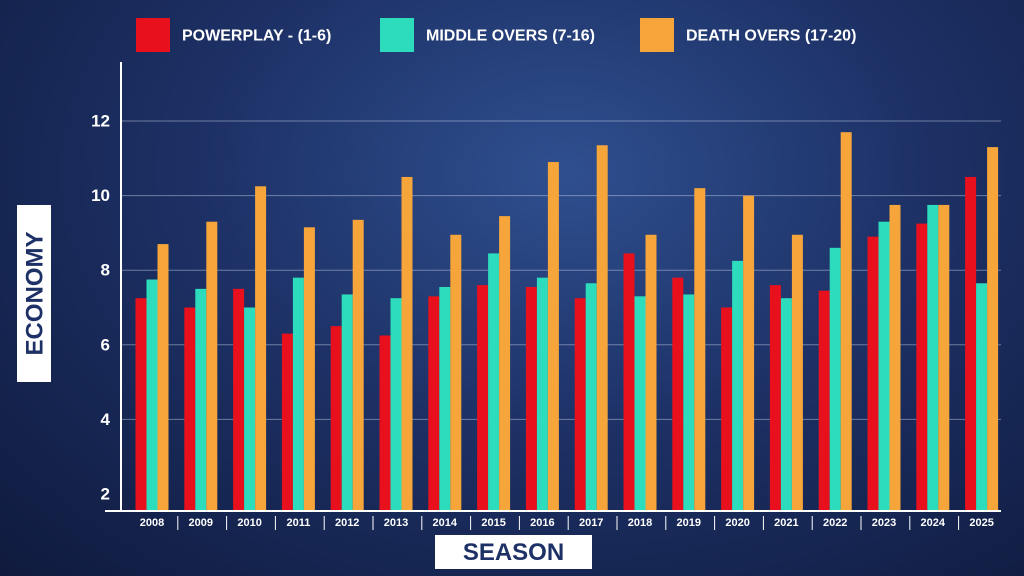  I want to click on x-tick-label: 2023, so click(884, 523).